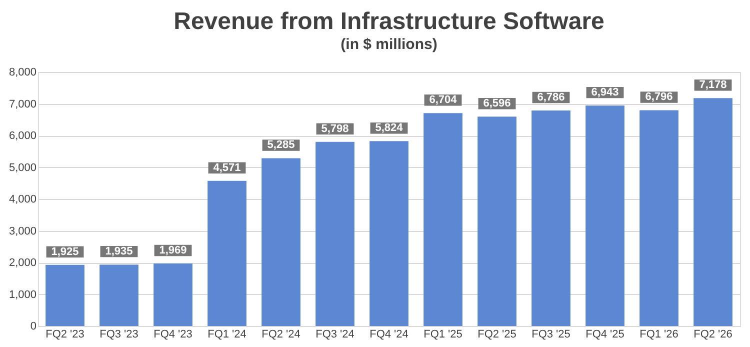  What do you see at coordinates (443, 100) in the screenshot?
I see `data-label: 6,704` at bounding box center [443, 100].